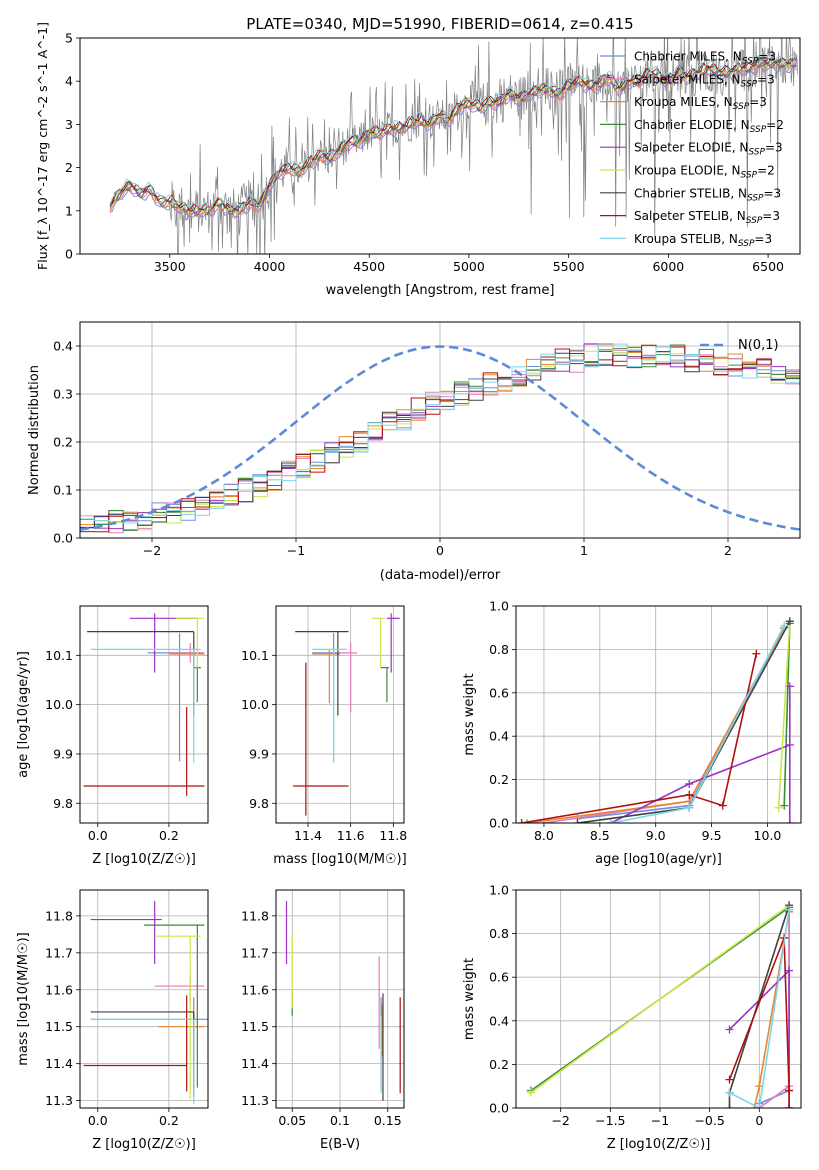 The width and height of the screenshot is (819, 1170). I want to click on legend-label: Kroupa STELIB, NSSP=3, so click(703, 240).